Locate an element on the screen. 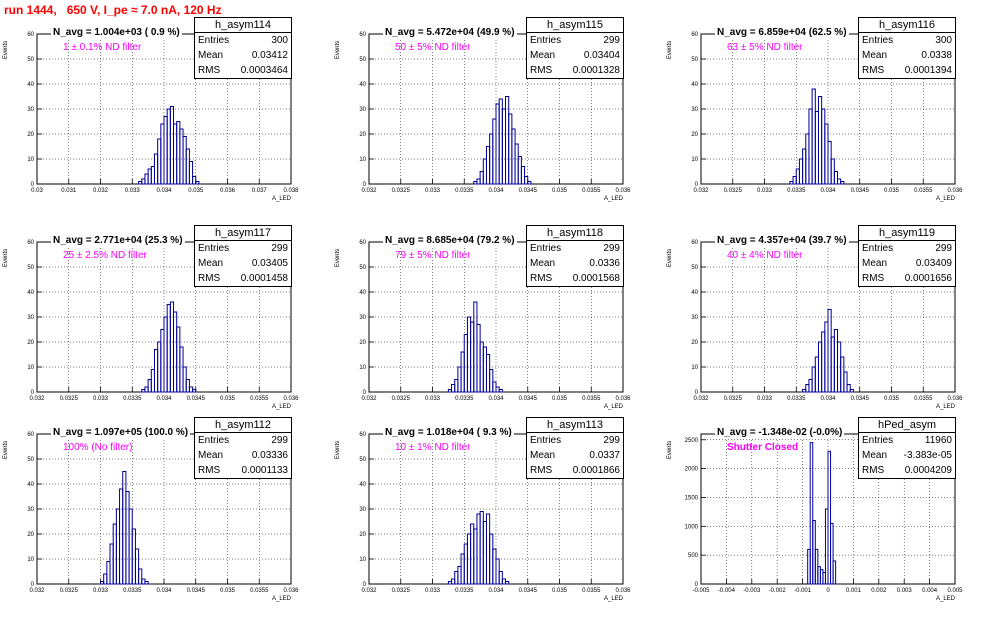 The width and height of the screenshot is (996, 622). filter-label: 63 ± 5% ND filter is located at coordinates (765, 47).